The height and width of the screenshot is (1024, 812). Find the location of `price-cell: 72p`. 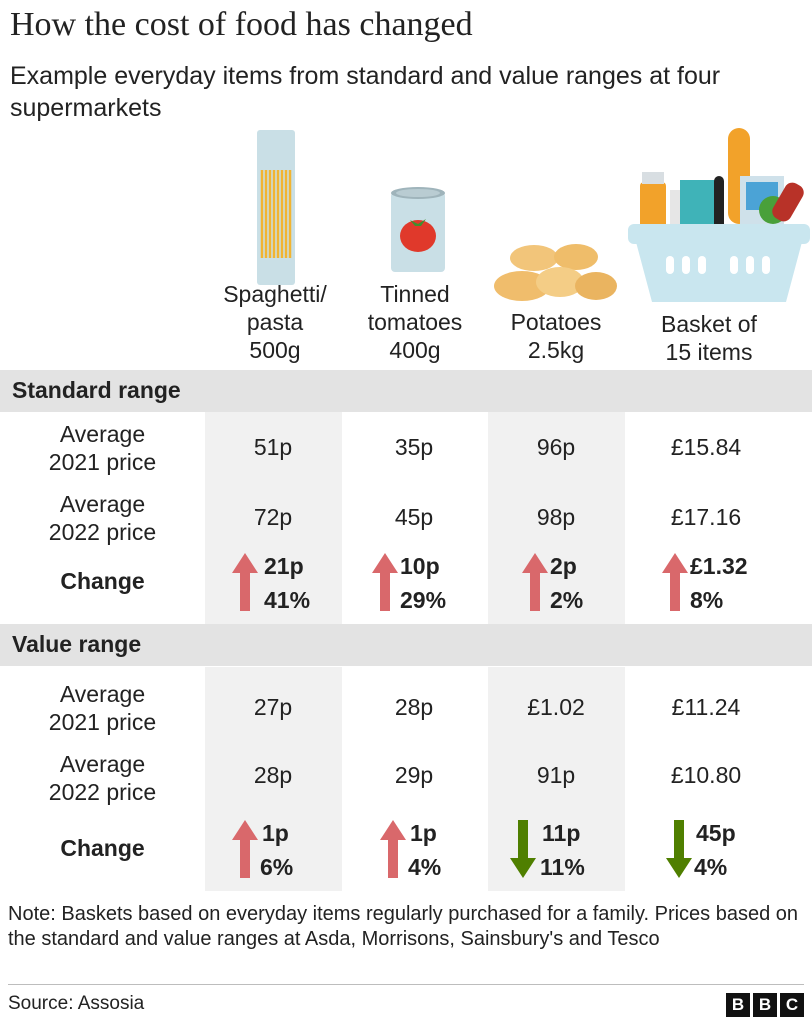

price-cell: 72p is located at coordinates (273, 517).